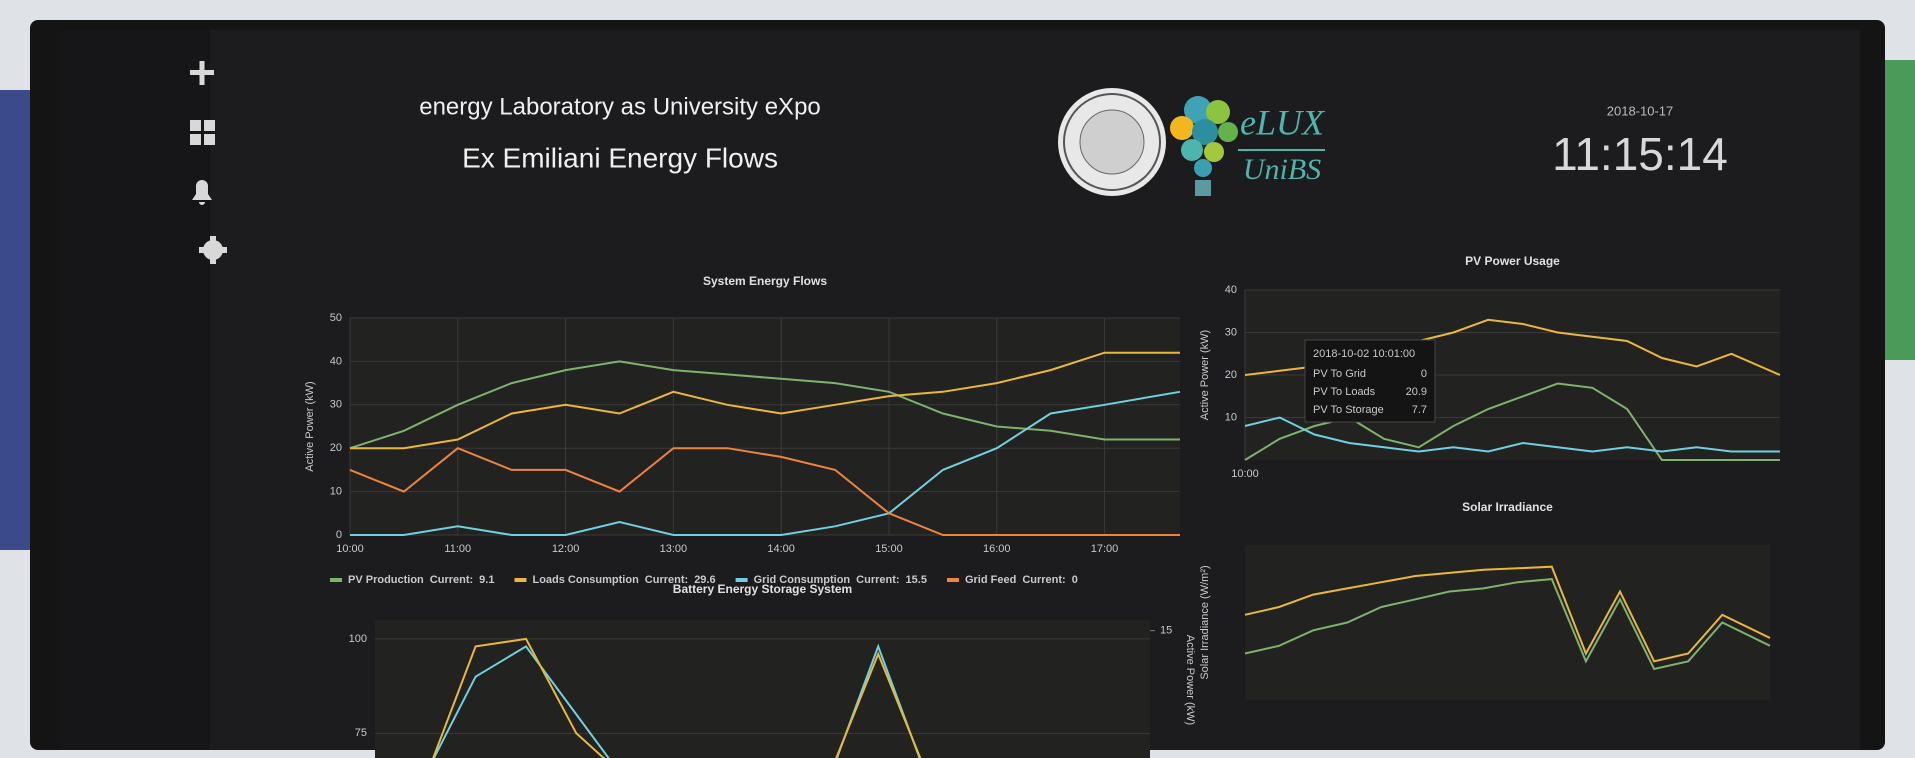 The height and width of the screenshot is (758, 1915). Describe the element at coordinates (585, 580) in the screenshot. I see `legend-name: Loads Consumption` at that location.